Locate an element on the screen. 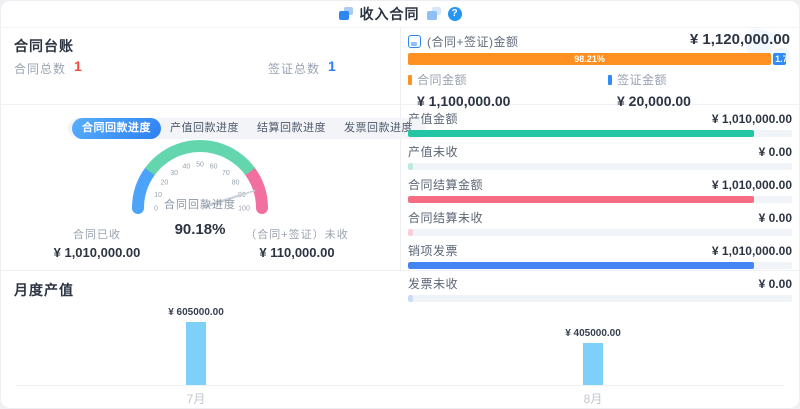 The image size is (800, 409). contract-count-label: 合同总数 is located at coordinates (40, 69).